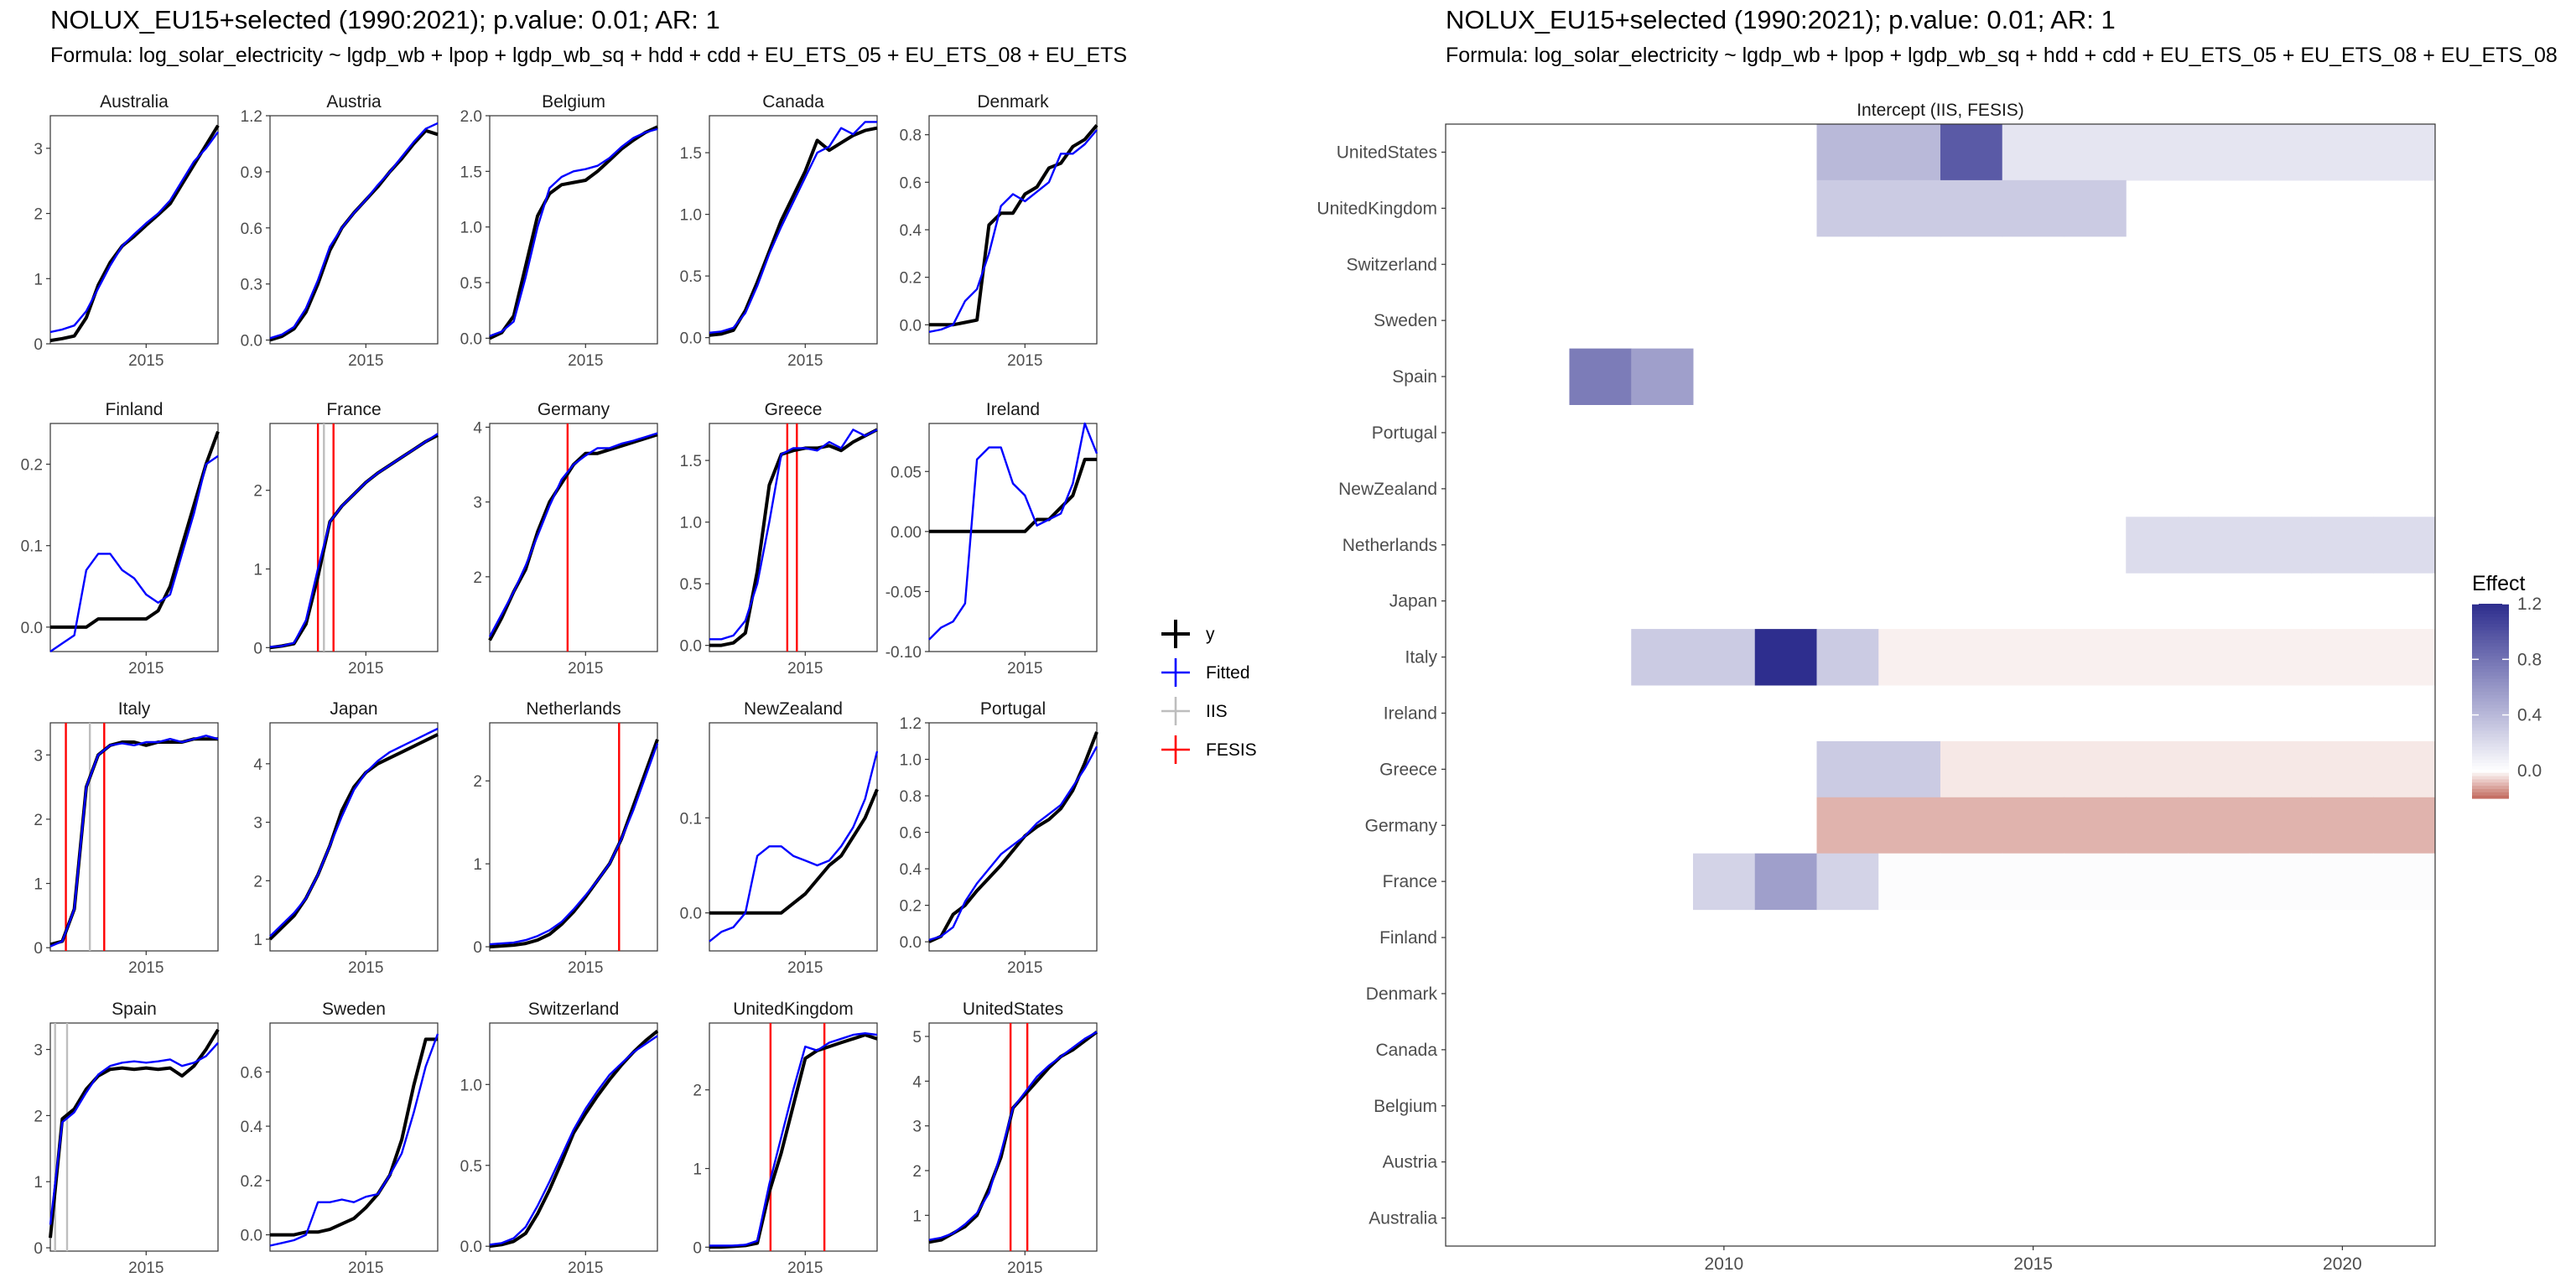 The width and height of the screenshot is (2576, 1288). I want to click on country-label: Switzerland, so click(1391, 264).